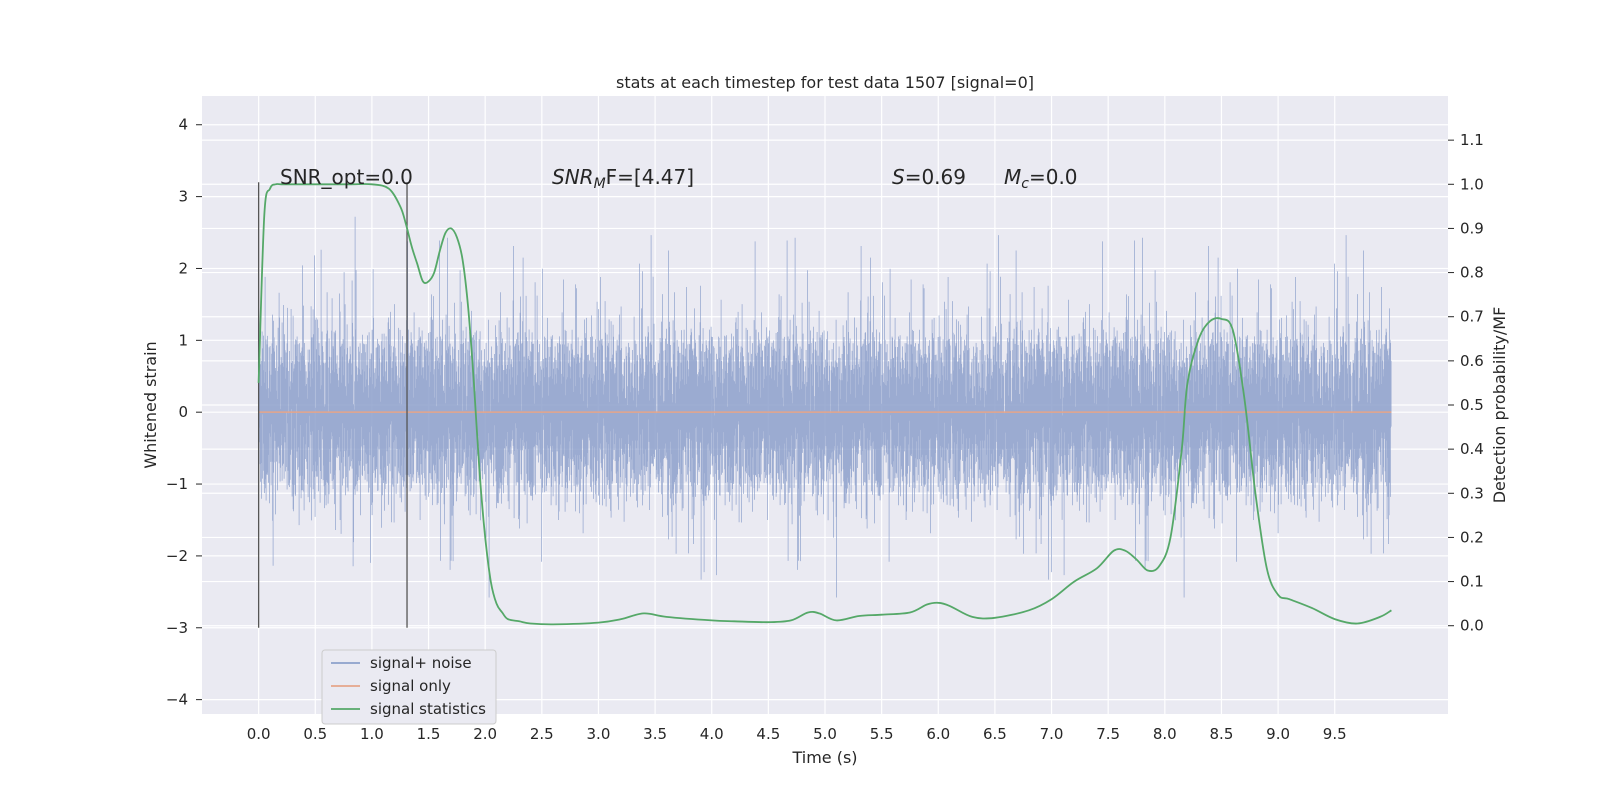 This screenshot has height=800, width=1600. What do you see at coordinates (1108, 734) in the screenshot?
I see `x-tick-label: 7.5` at bounding box center [1108, 734].